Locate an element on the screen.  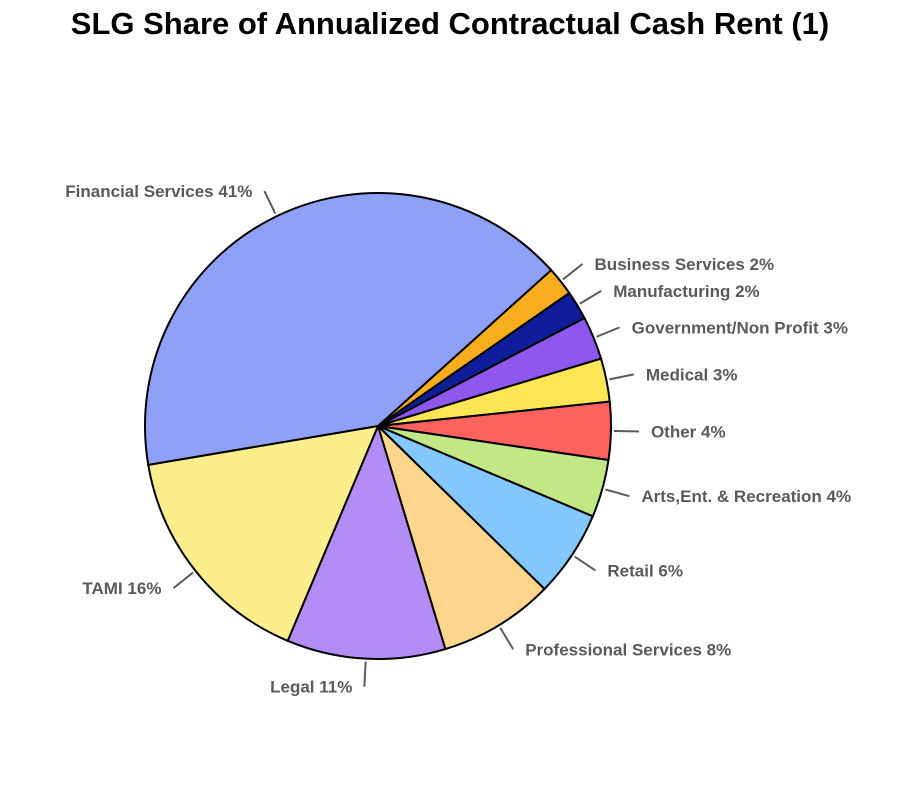
label-government-non-profit: Government/Non Profit 3% is located at coordinates (740, 327).